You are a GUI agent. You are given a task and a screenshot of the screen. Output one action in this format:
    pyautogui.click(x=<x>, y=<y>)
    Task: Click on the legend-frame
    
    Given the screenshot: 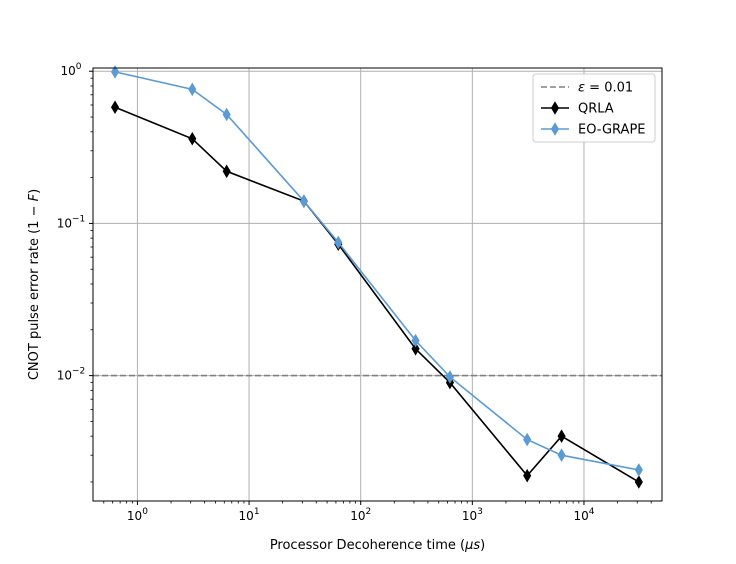 What is the action you would take?
    pyautogui.click(x=594, y=108)
    